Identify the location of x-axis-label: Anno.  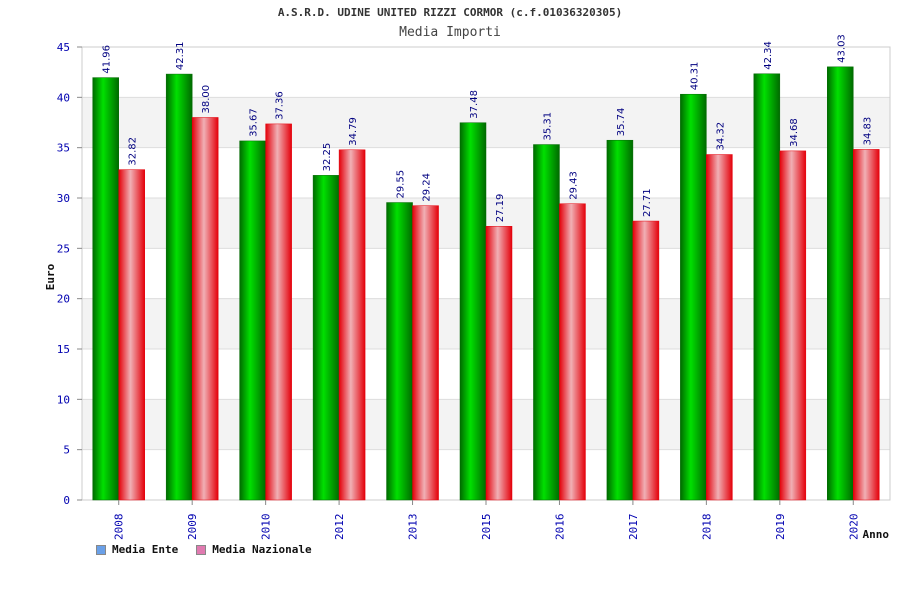
(876, 534).